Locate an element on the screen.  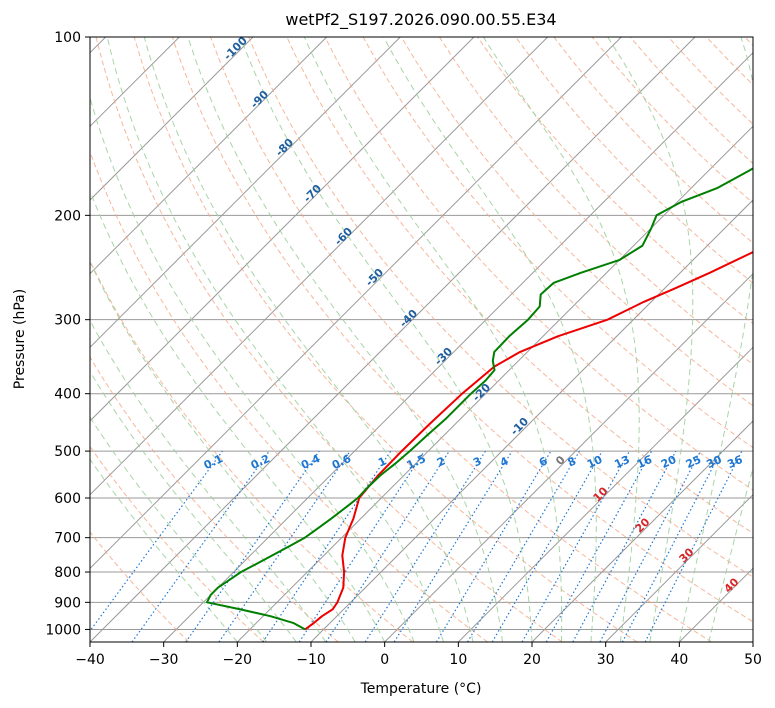
mixing-ratio-label: 36 is located at coordinates (735, 462).